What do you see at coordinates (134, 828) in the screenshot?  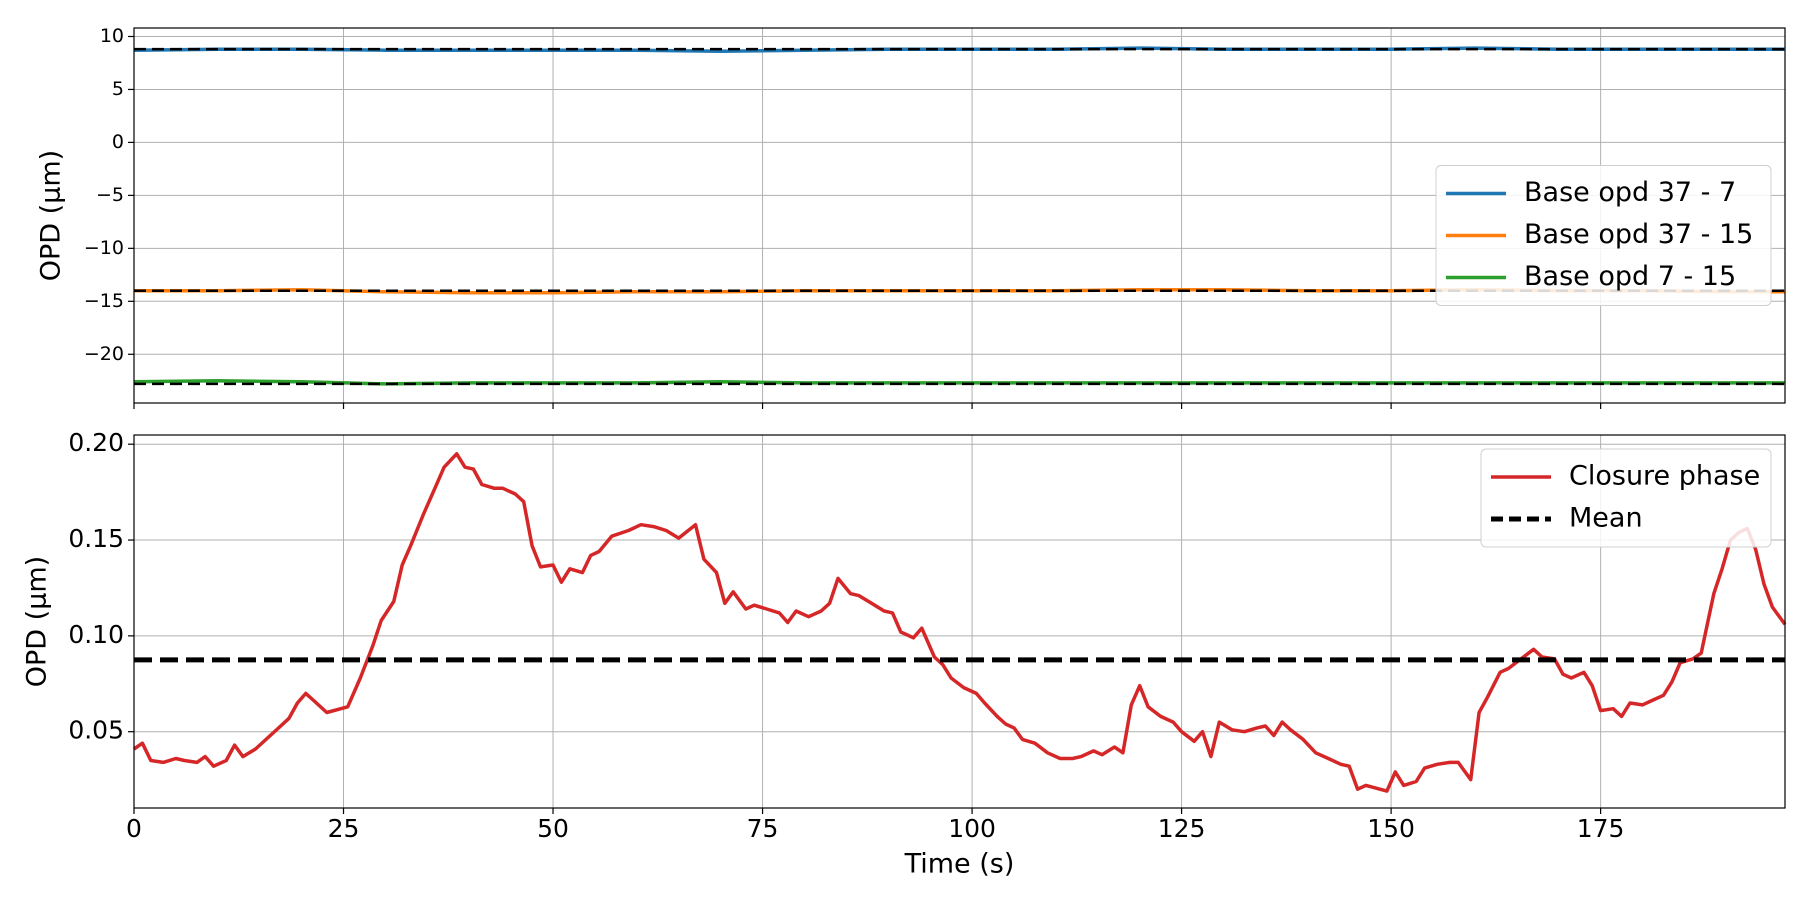 I see `x-tick-label: 0` at bounding box center [134, 828].